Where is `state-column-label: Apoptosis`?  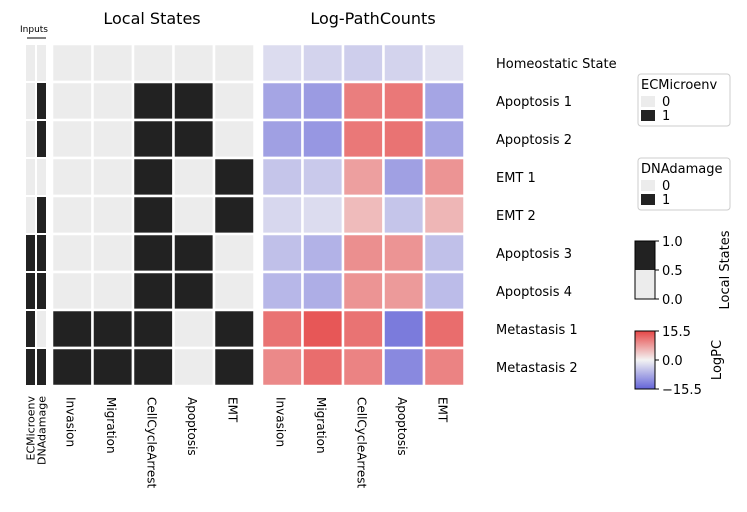
state-column-label: Apoptosis is located at coordinates (192, 426).